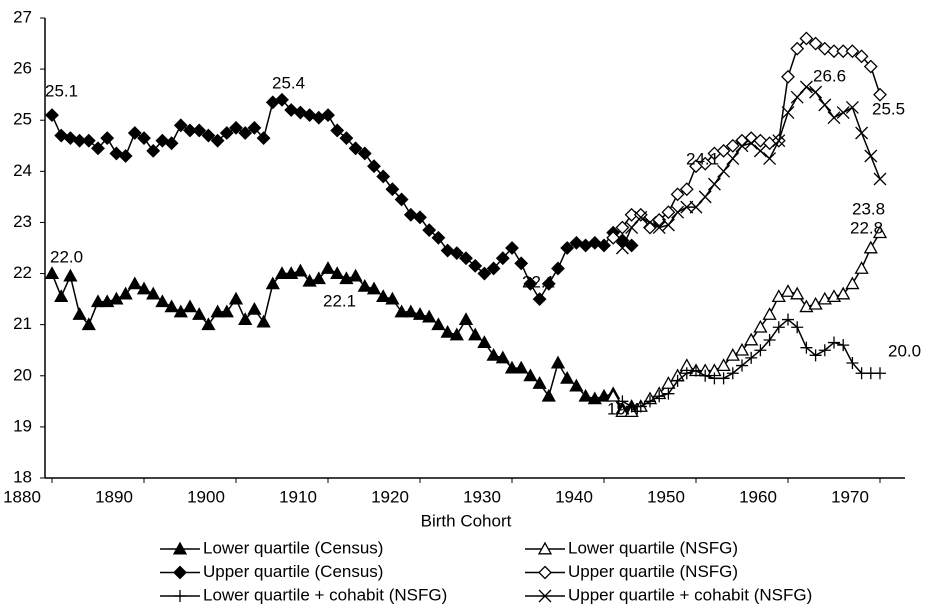 The image size is (929, 612). Describe the element at coordinates (22, 323) in the screenshot. I see `y-tick-label: 21` at that location.